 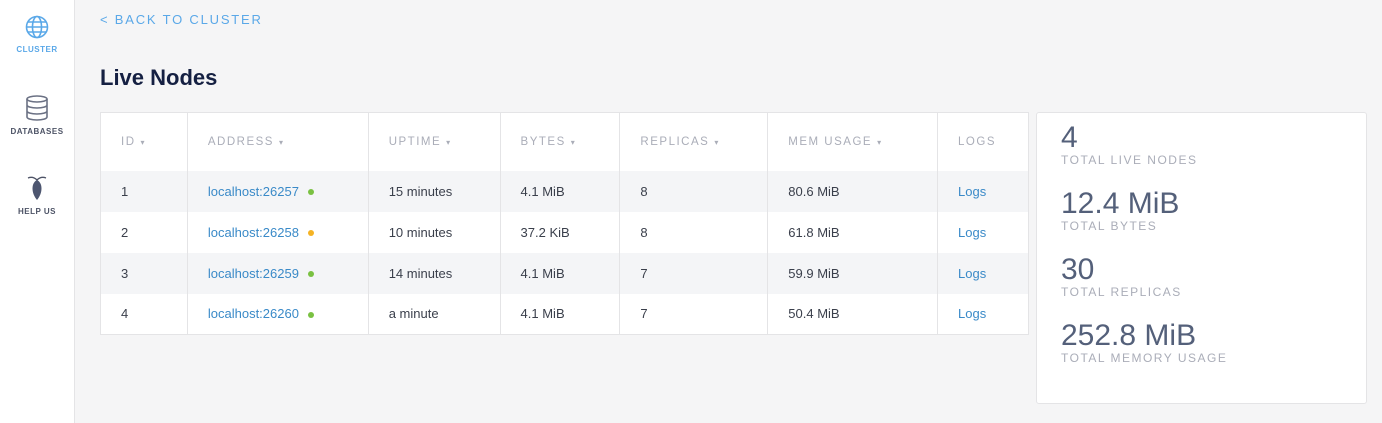 What do you see at coordinates (1078, 269) in the screenshot?
I see `stat-value: 30` at bounding box center [1078, 269].